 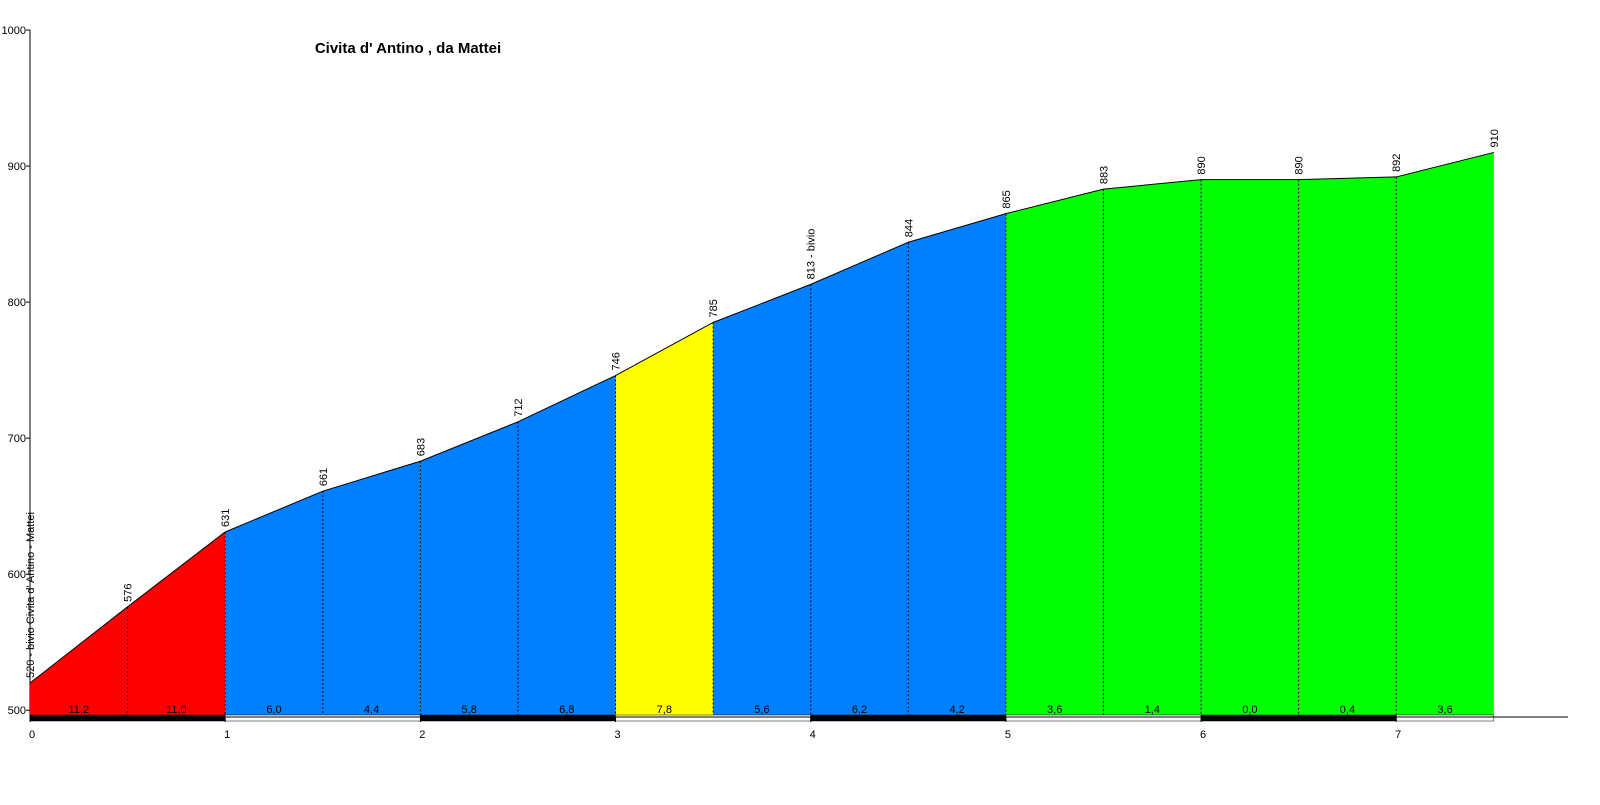 What do you see at coordinates (226, 518) in the screenshot?
I see `point-label: 631` at bounding box center [226, 518].